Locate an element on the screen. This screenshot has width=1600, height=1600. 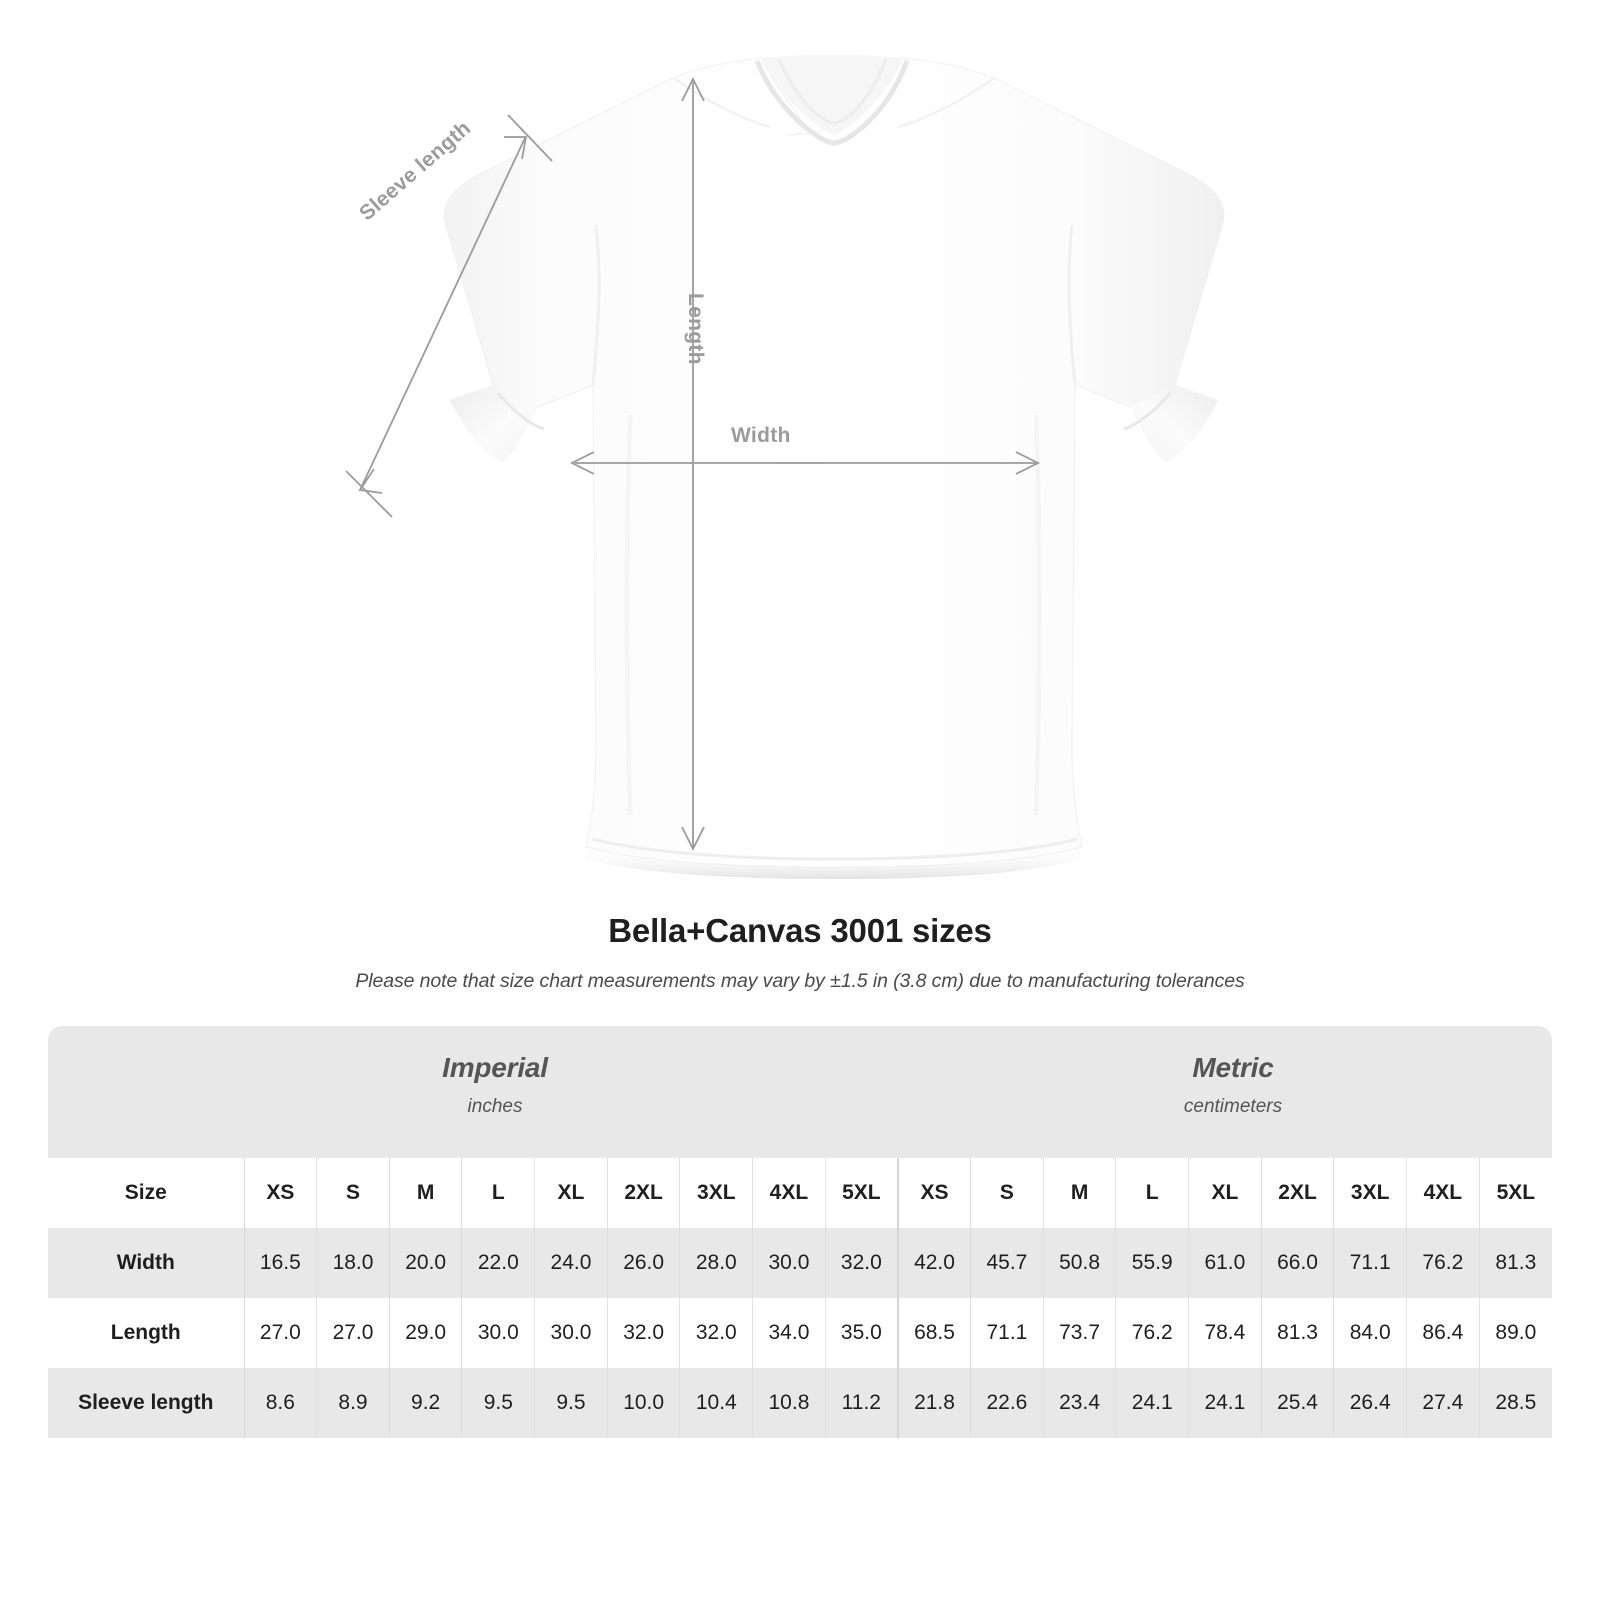
imperial-unit-group: Imperial inches is located at coordinates (495, 1085).